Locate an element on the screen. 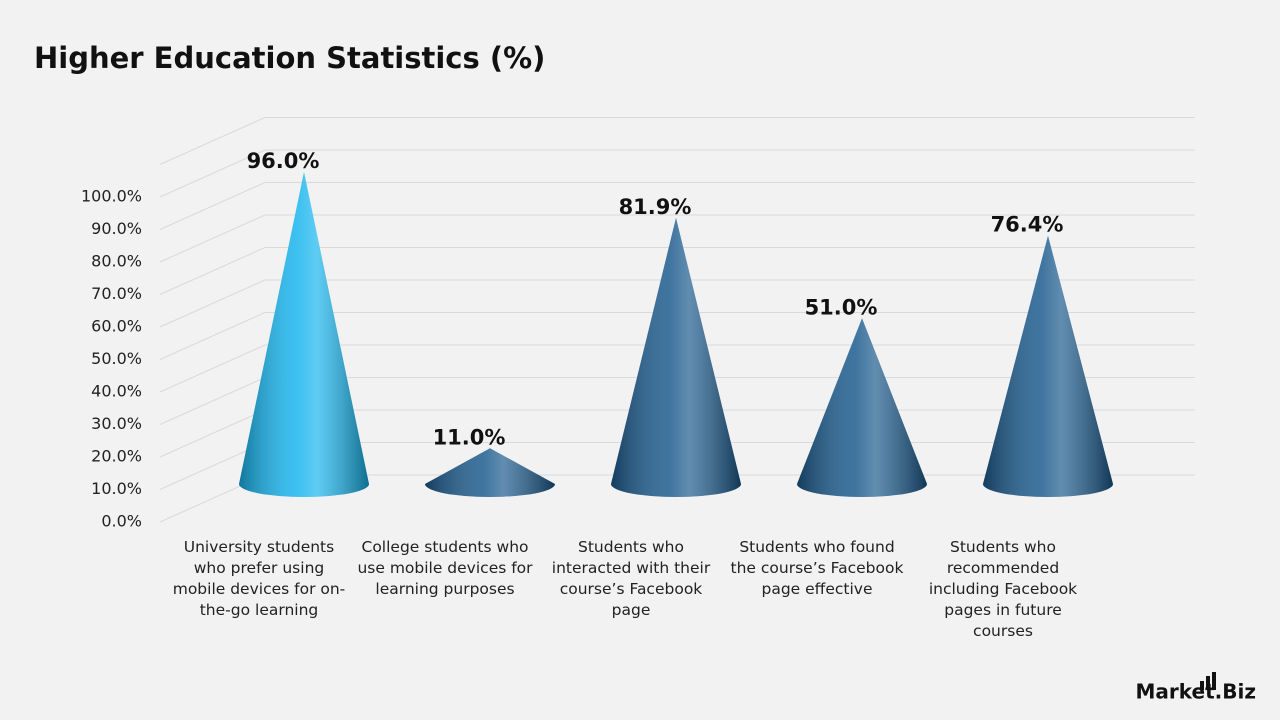  y-tick-label: 10.0% is located at coordinates (116, 488).